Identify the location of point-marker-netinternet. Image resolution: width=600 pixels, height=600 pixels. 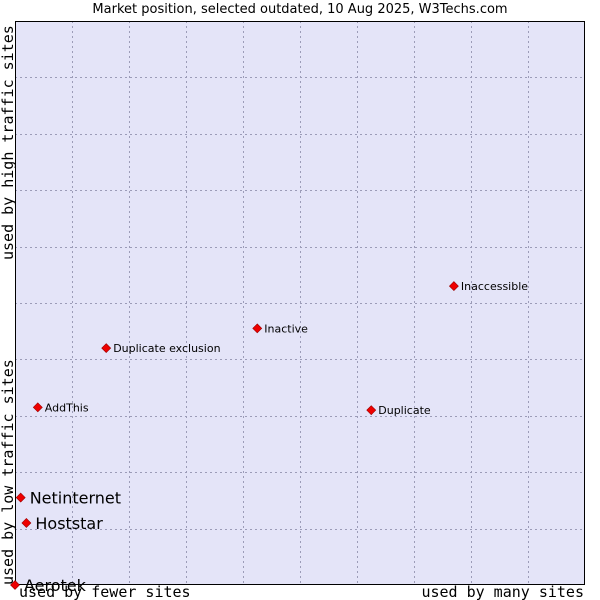
(20, 497).